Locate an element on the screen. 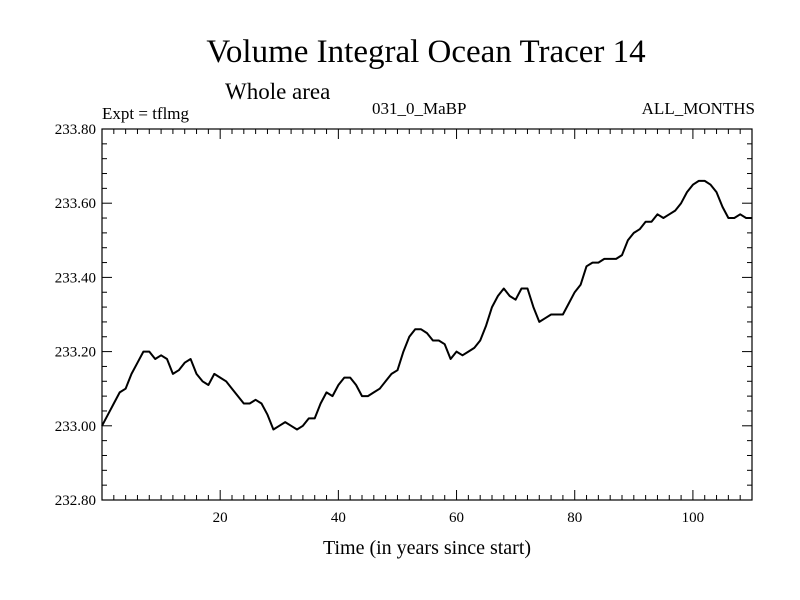 The image size is (800, 600). chart-subtitle: Whole area is located at coordinates (278, 91).